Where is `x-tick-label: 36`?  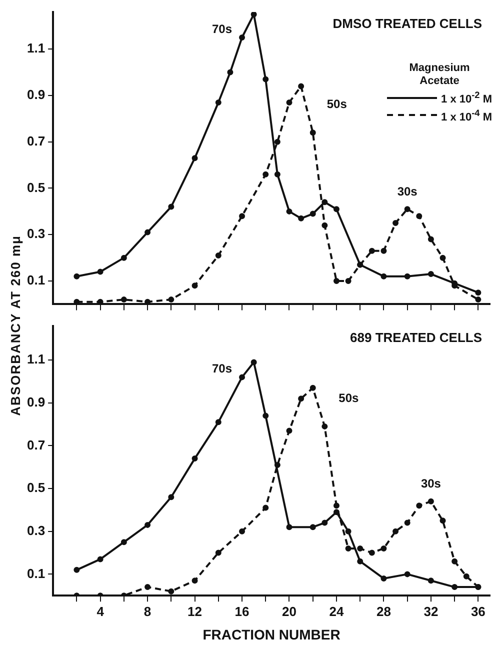
x-tick-label: 36 is located at coordinates (478, 611).